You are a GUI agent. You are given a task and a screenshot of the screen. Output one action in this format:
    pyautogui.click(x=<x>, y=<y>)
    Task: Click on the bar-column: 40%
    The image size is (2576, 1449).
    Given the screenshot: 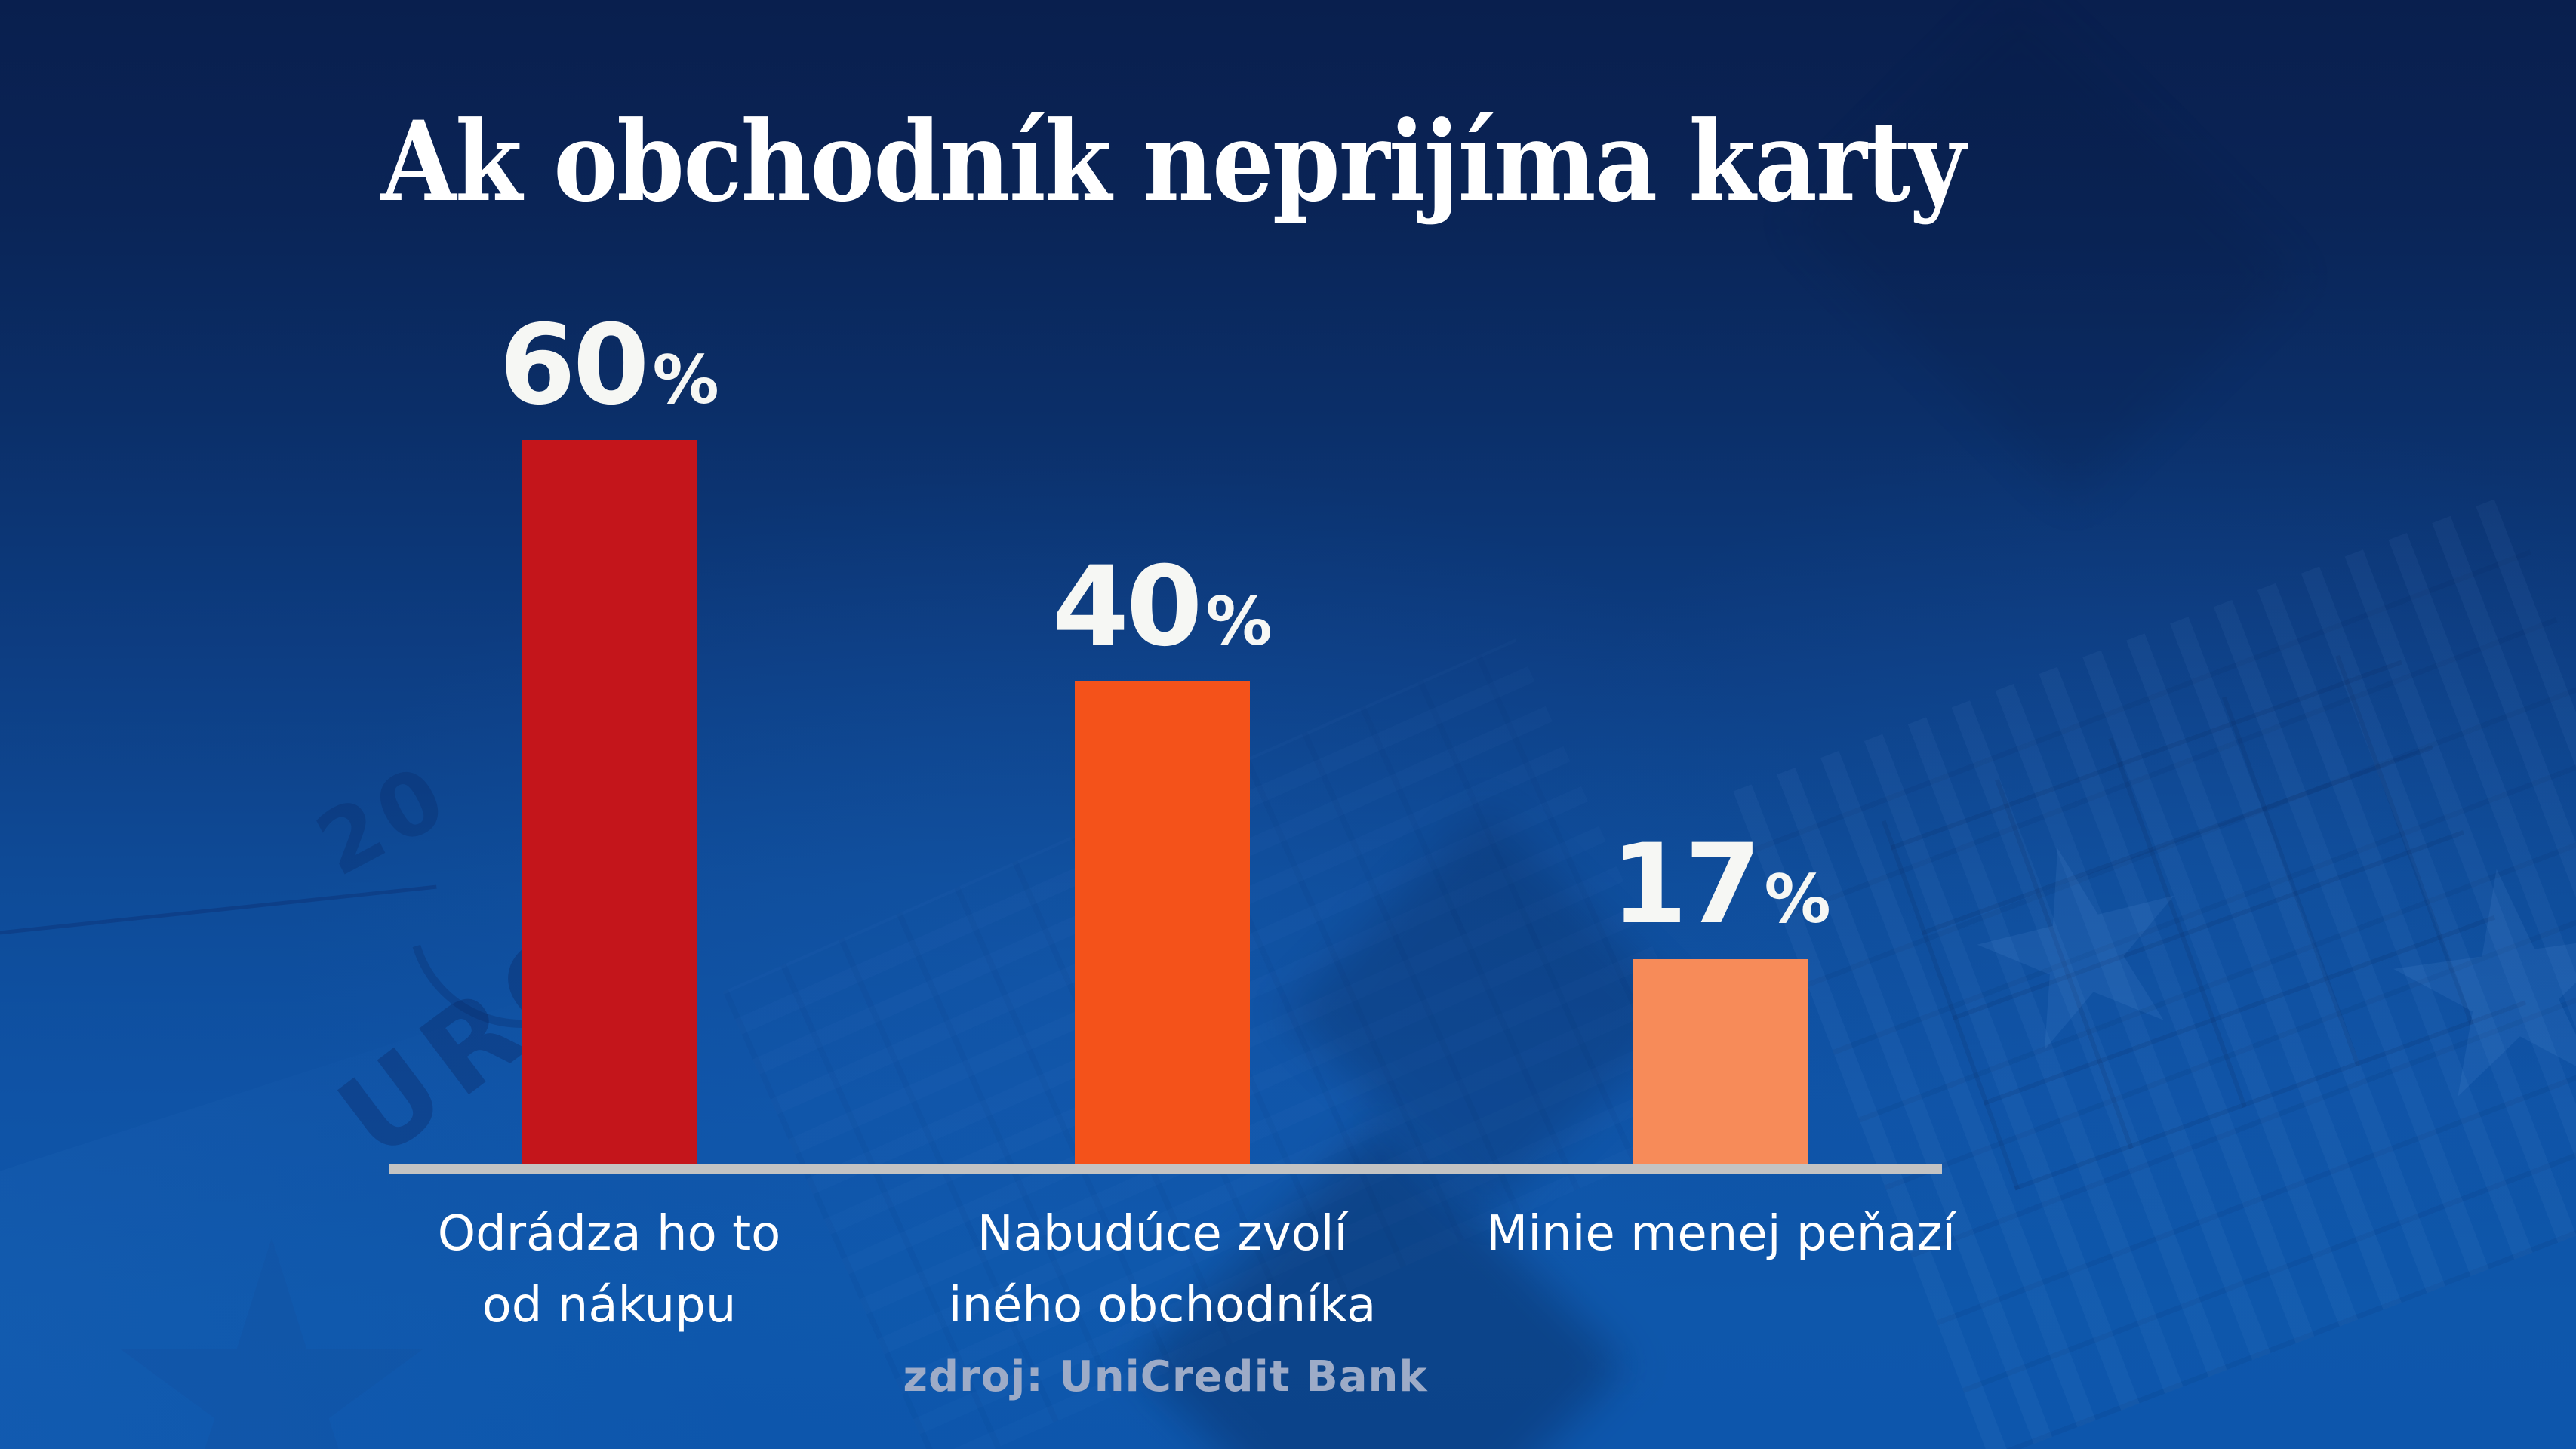 What is the action you would take?
    pyautogui.click(x=1162, y=858)
    